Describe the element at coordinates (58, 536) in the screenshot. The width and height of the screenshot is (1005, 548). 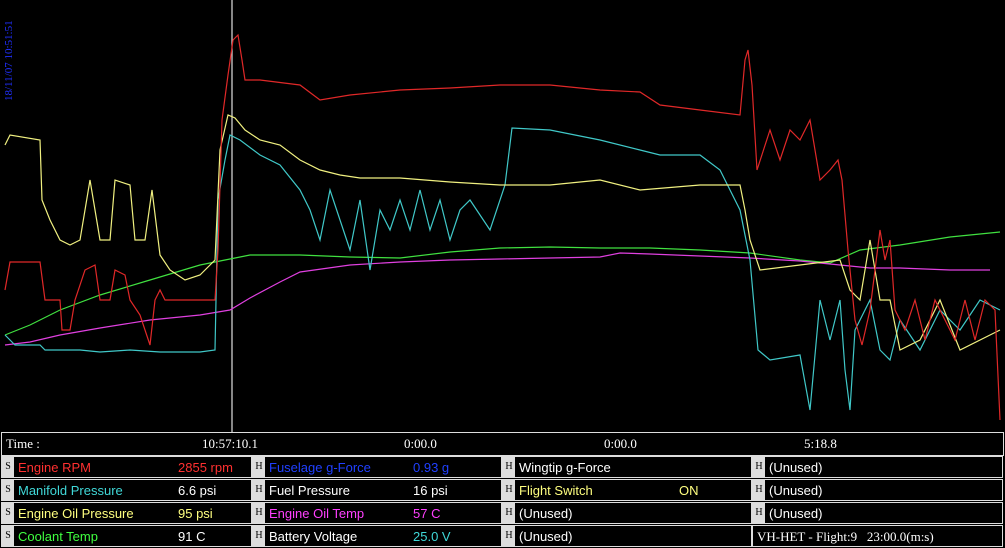
I see `channel-label: Coolant Temp` at that location.